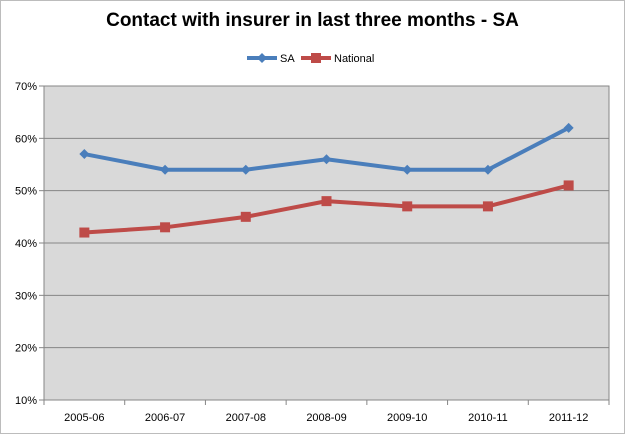 The width and height of the screenshot is (625, 434). What do you see at coordinates (569, 418) in the screenshot?
I see `x-tick-label: 2011-12` at bounding box center [569, 418].